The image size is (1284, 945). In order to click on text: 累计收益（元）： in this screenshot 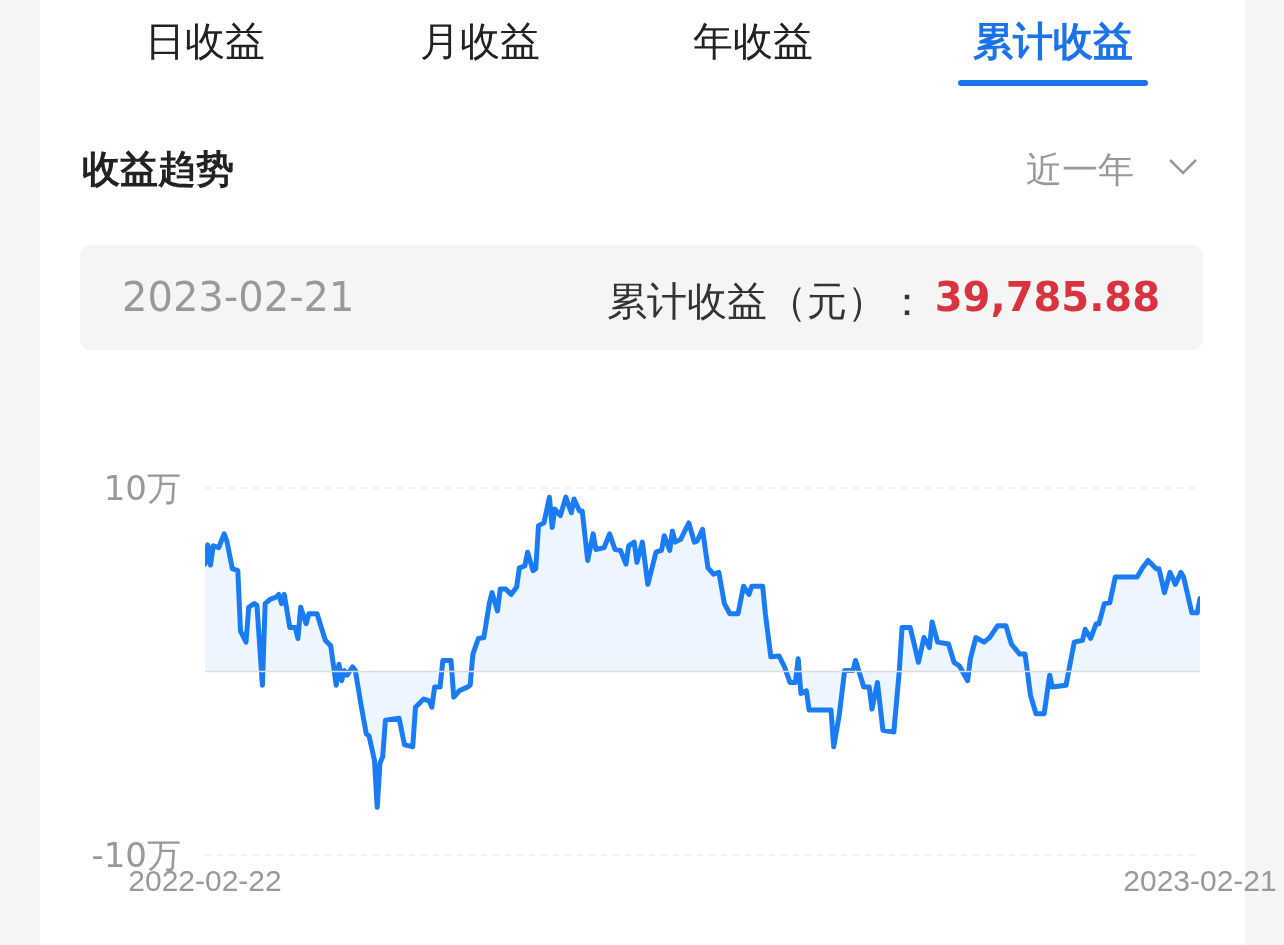, I will do `click(766, 301)`.